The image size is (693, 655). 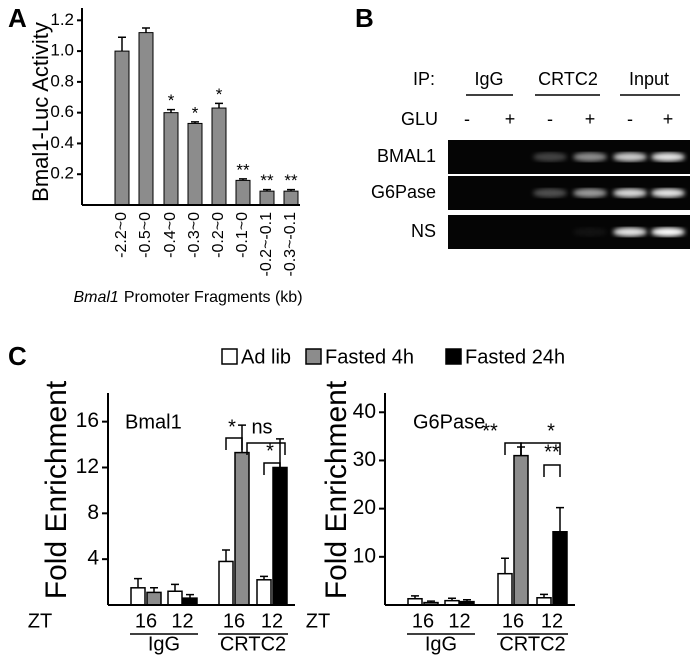 I want to click on x-tick-label: -2.2~0, so click(x=121, y=235).